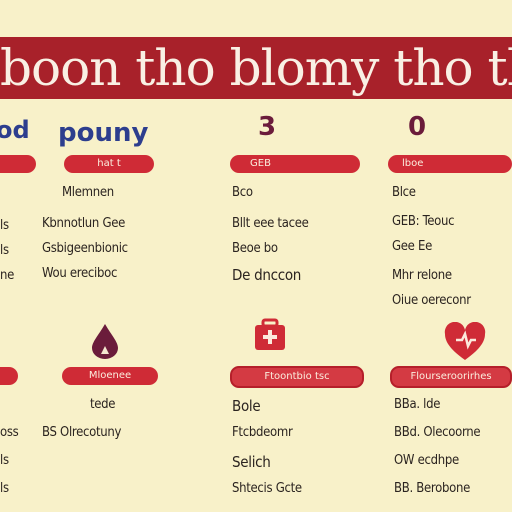  Describe the element at coordinates (84, 223) in the screenshot. I see `column-2-line: Kbnnotlun Gee` at that location.